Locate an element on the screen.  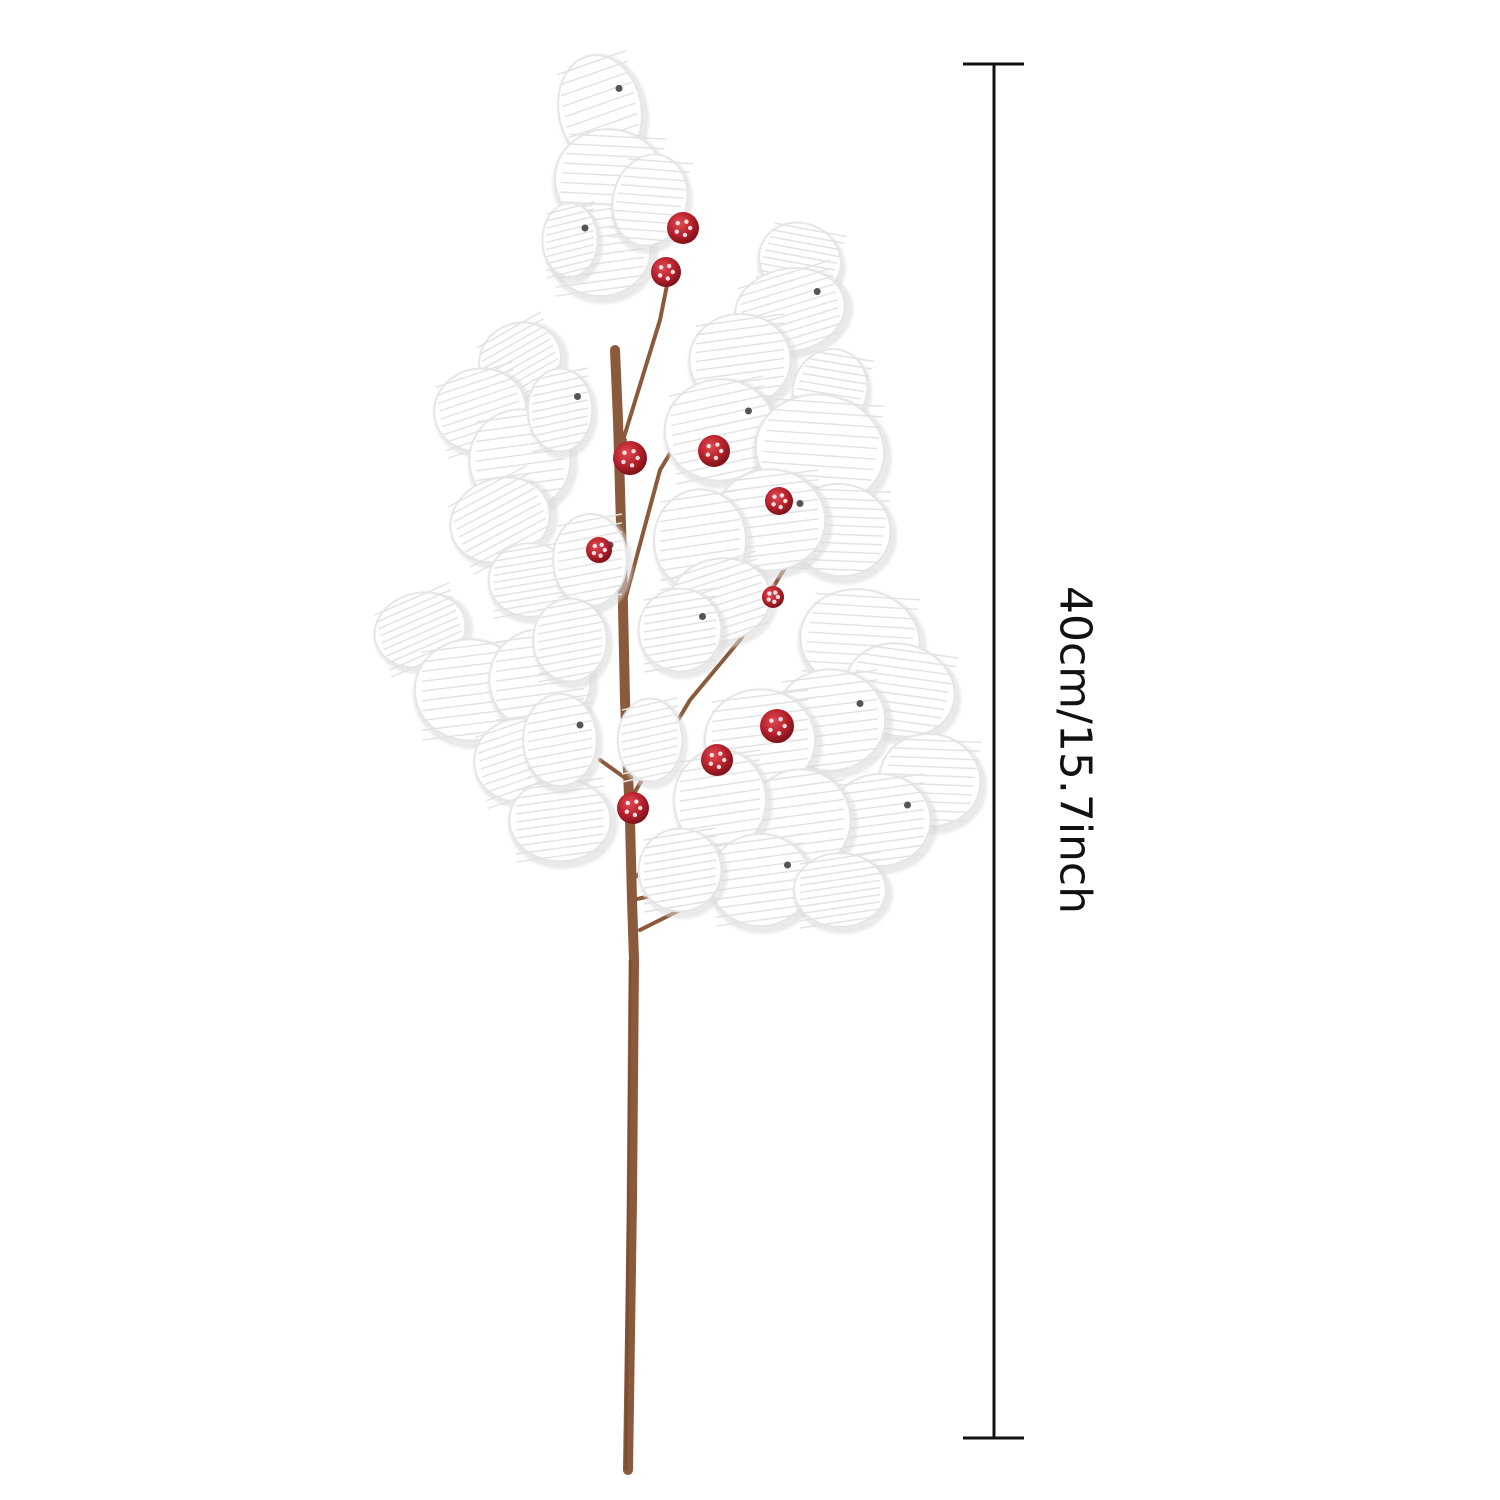
dimension-label: 40cm/15.7inch is located at coordinates (1075, 750).